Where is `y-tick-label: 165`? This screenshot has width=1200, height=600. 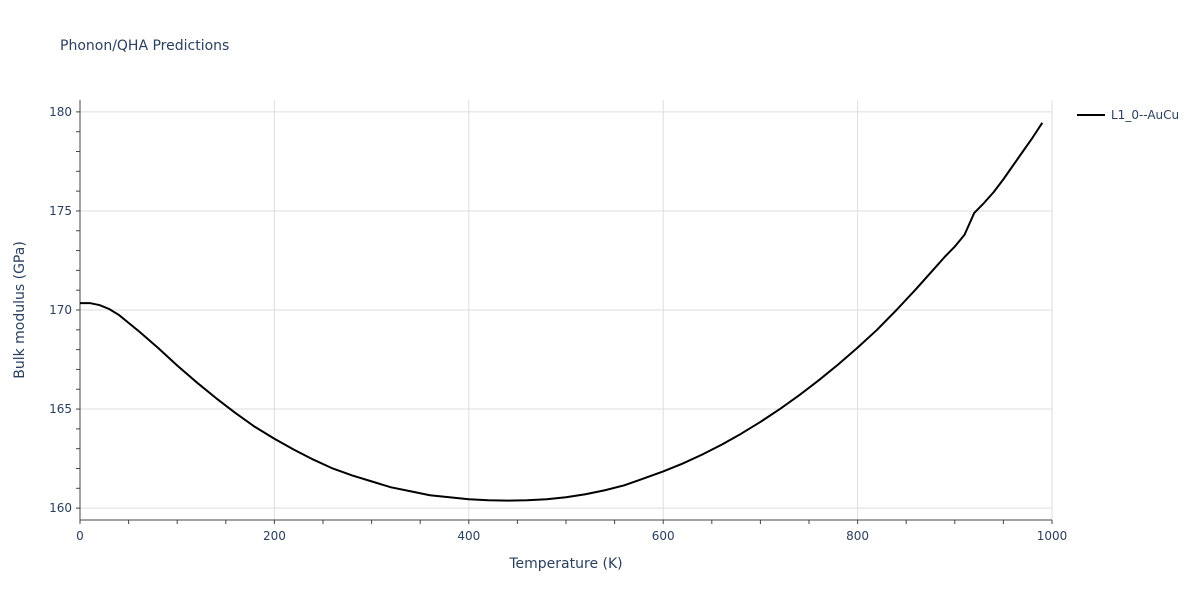
y-tick-label: 165 is located at coordinates (60, 409).